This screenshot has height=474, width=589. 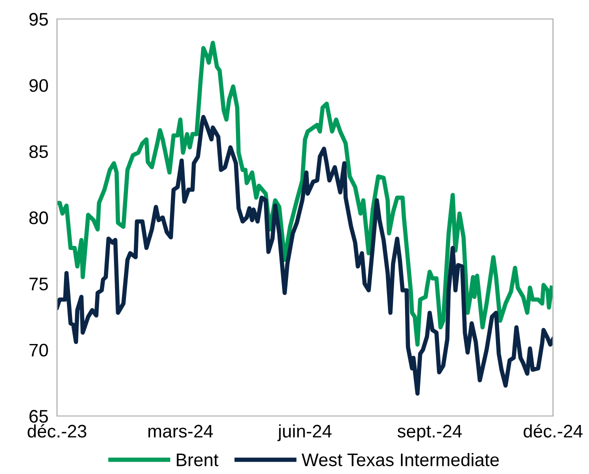 I want to click on y-tick-label: 75, so click(x=39, y=284).